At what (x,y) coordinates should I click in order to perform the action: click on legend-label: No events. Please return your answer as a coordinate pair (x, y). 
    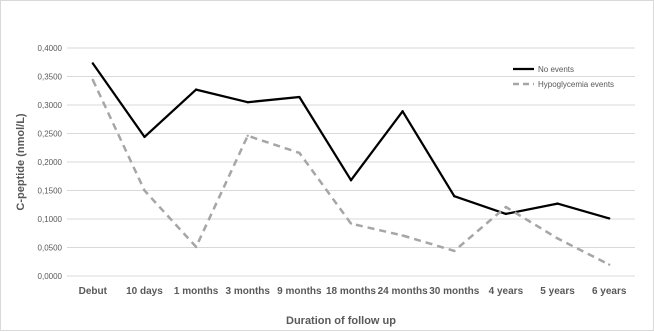
    Looking at the image, I should click on (556, 69).